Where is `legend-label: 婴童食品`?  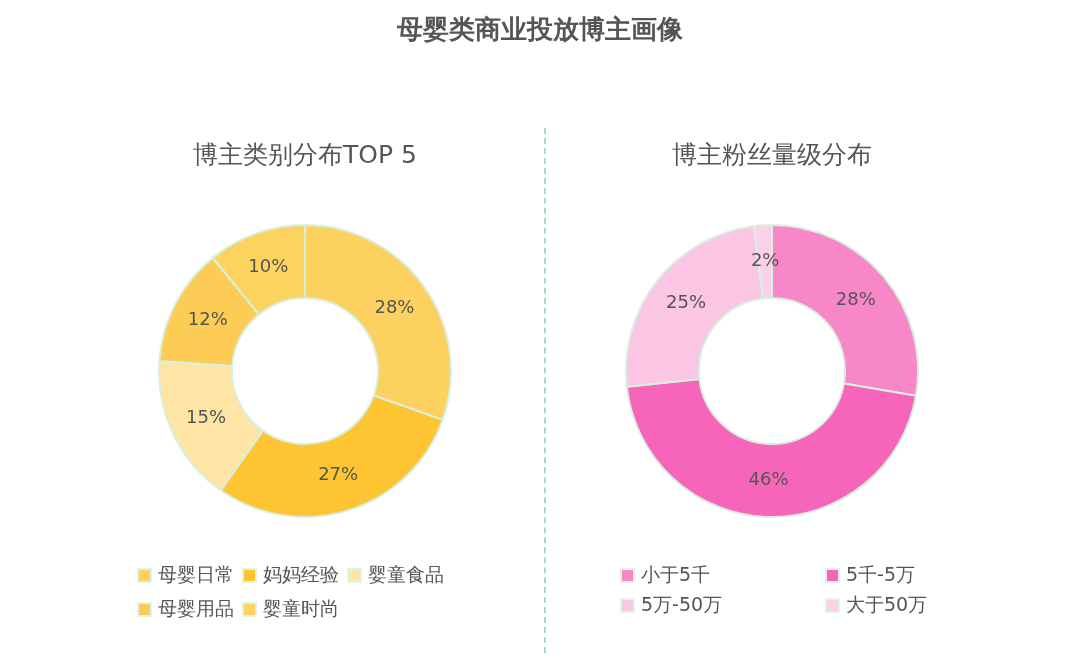
legend-label: 婴童食品 is located at coordinates (406, 574).